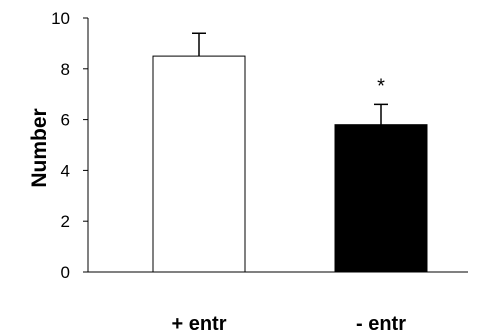 This screenshot has width=491, height=335. What do you see at coordinates (65, 272) in the screenshot?
I see `y-tick-label: 0` at bounding box center [65, 272].